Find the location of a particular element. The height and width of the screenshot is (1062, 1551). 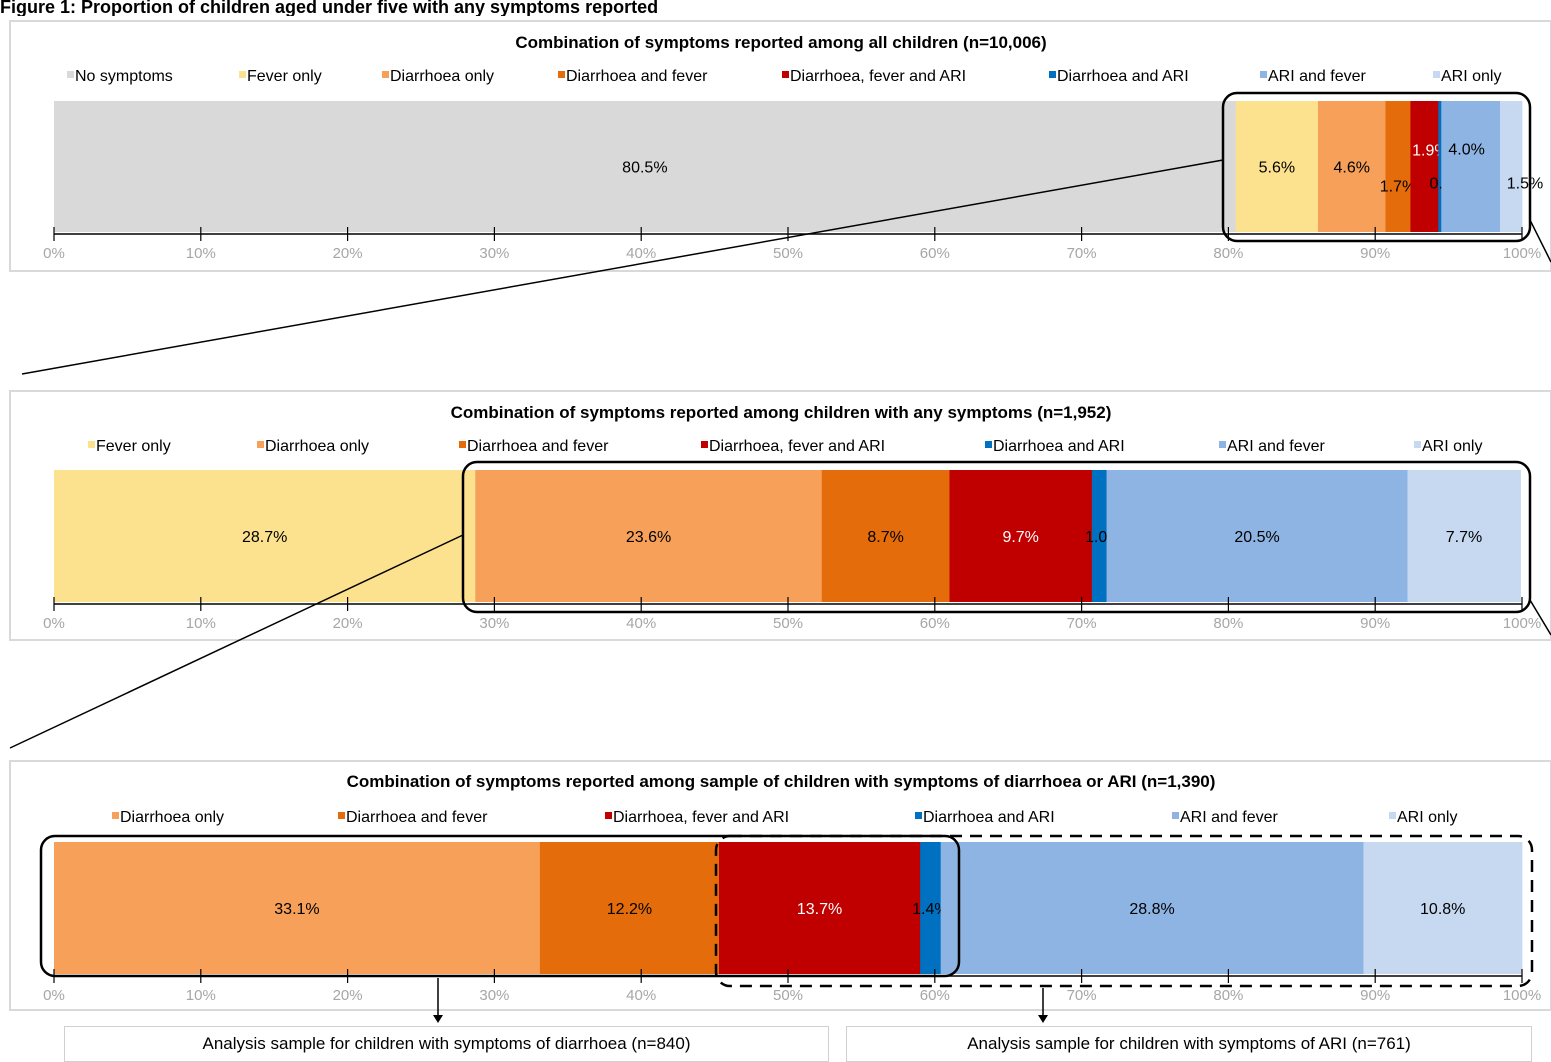

data-label-ari-and-fever: 4.0% is located at coordinates (1466, 150).